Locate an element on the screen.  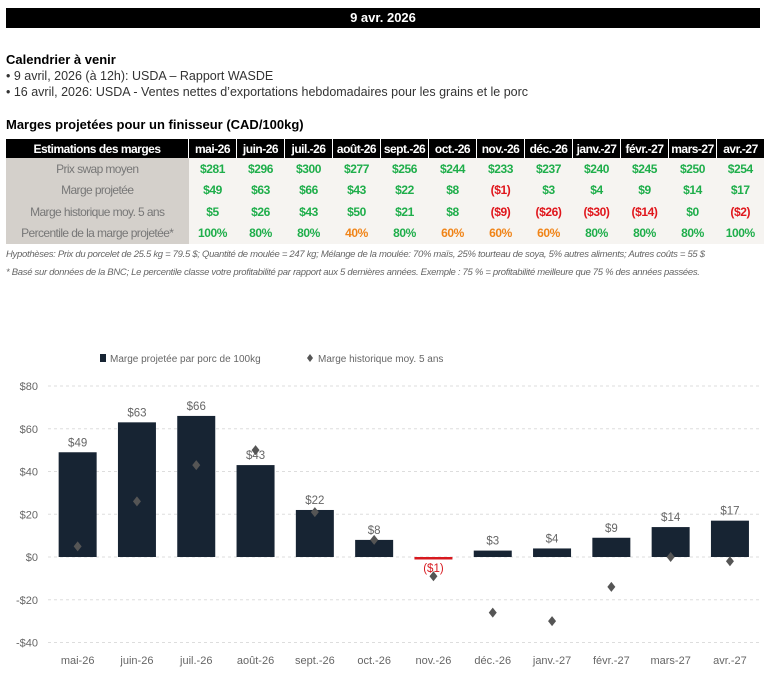
x-tick-label: nov.-26 is located at coordinates (434, 661).